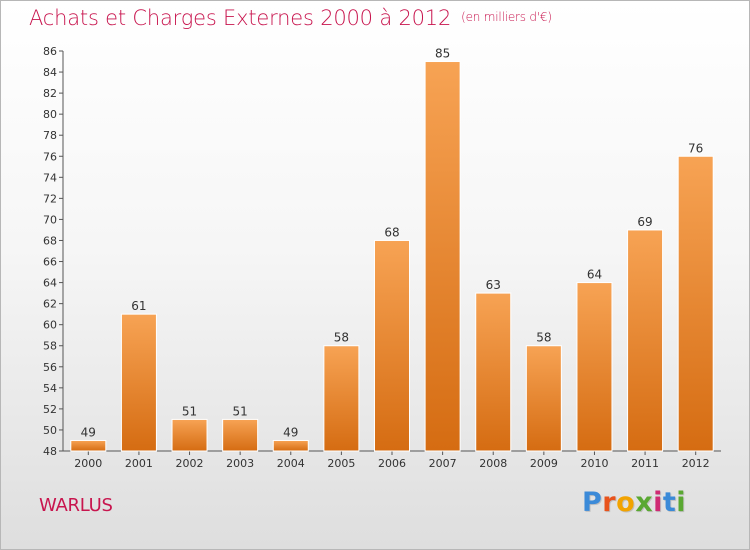  I want to click on bar-2010, so click(594, 367).